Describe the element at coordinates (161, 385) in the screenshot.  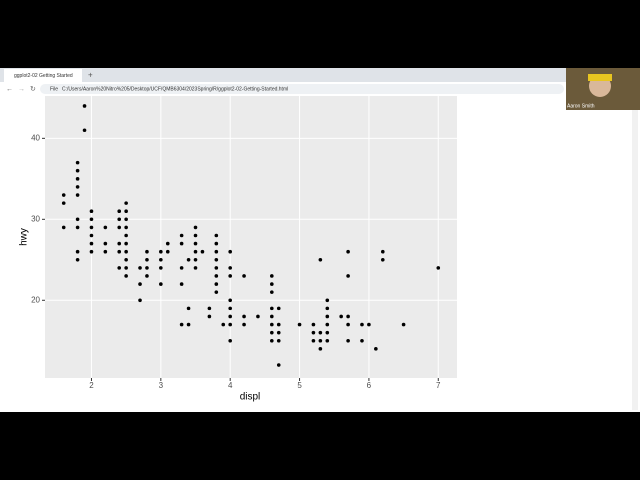
I see `x-tick-label: 3` at that location.